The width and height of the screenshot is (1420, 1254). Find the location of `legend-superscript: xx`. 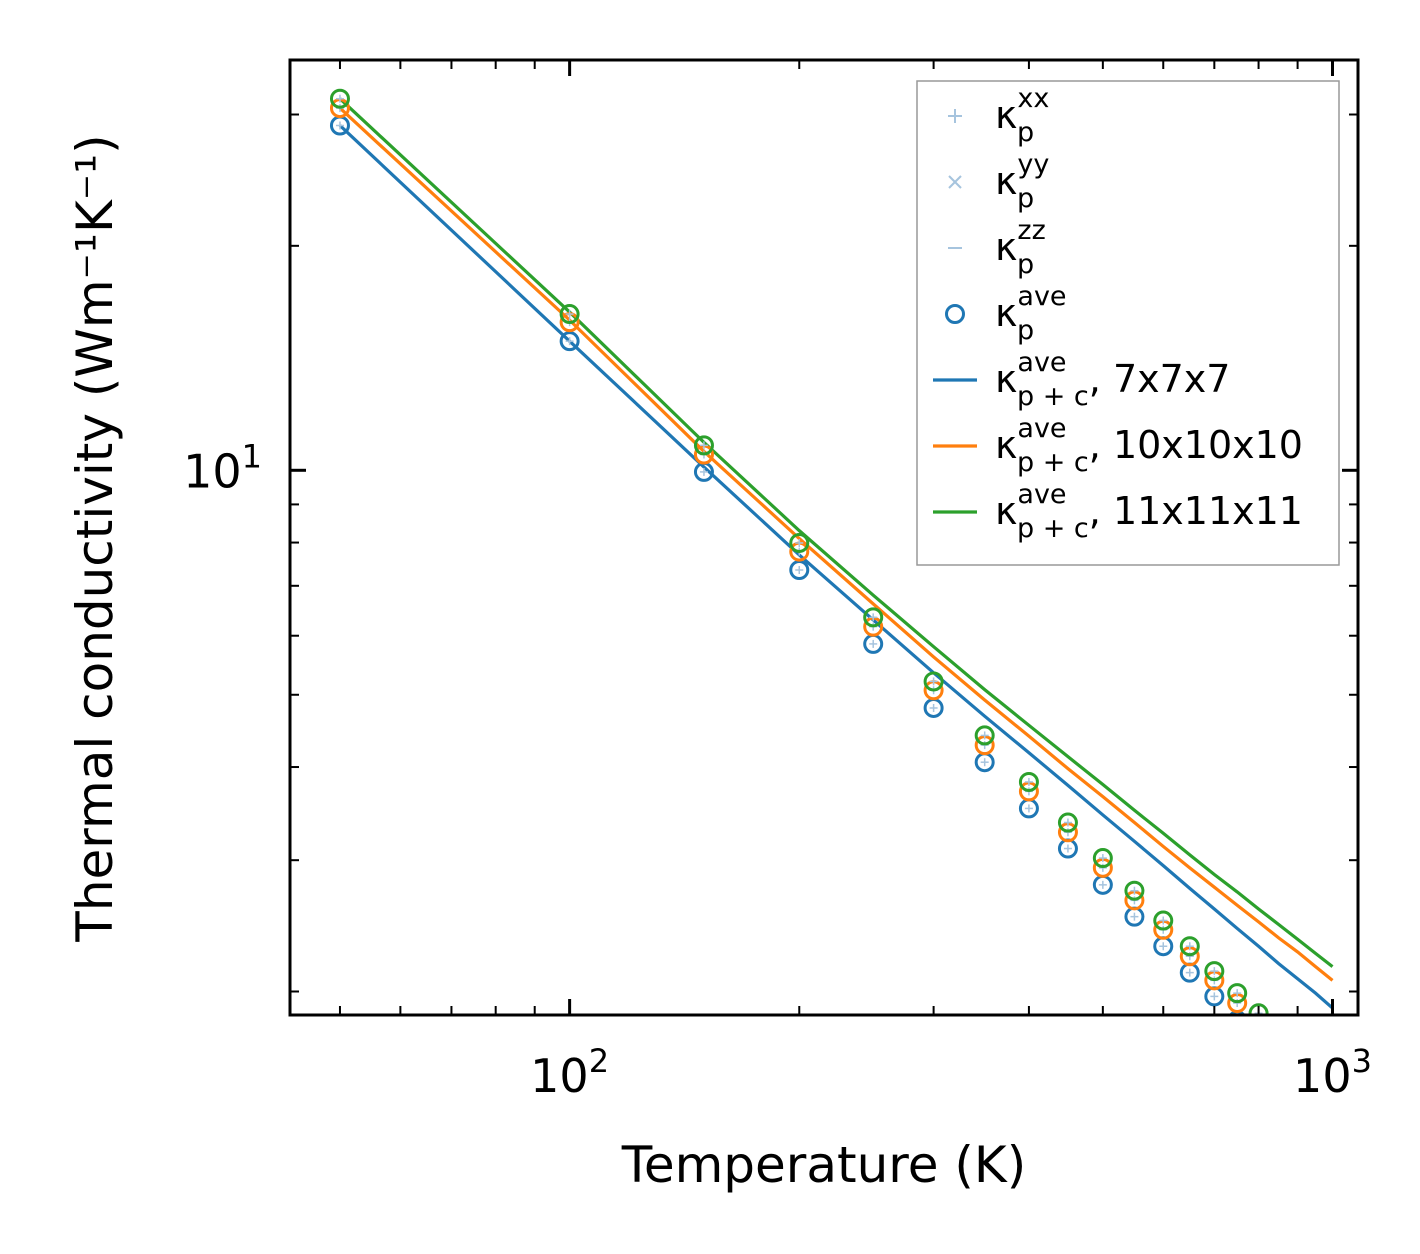

legend-superscript: xx is located at coordinates (1033, 98).